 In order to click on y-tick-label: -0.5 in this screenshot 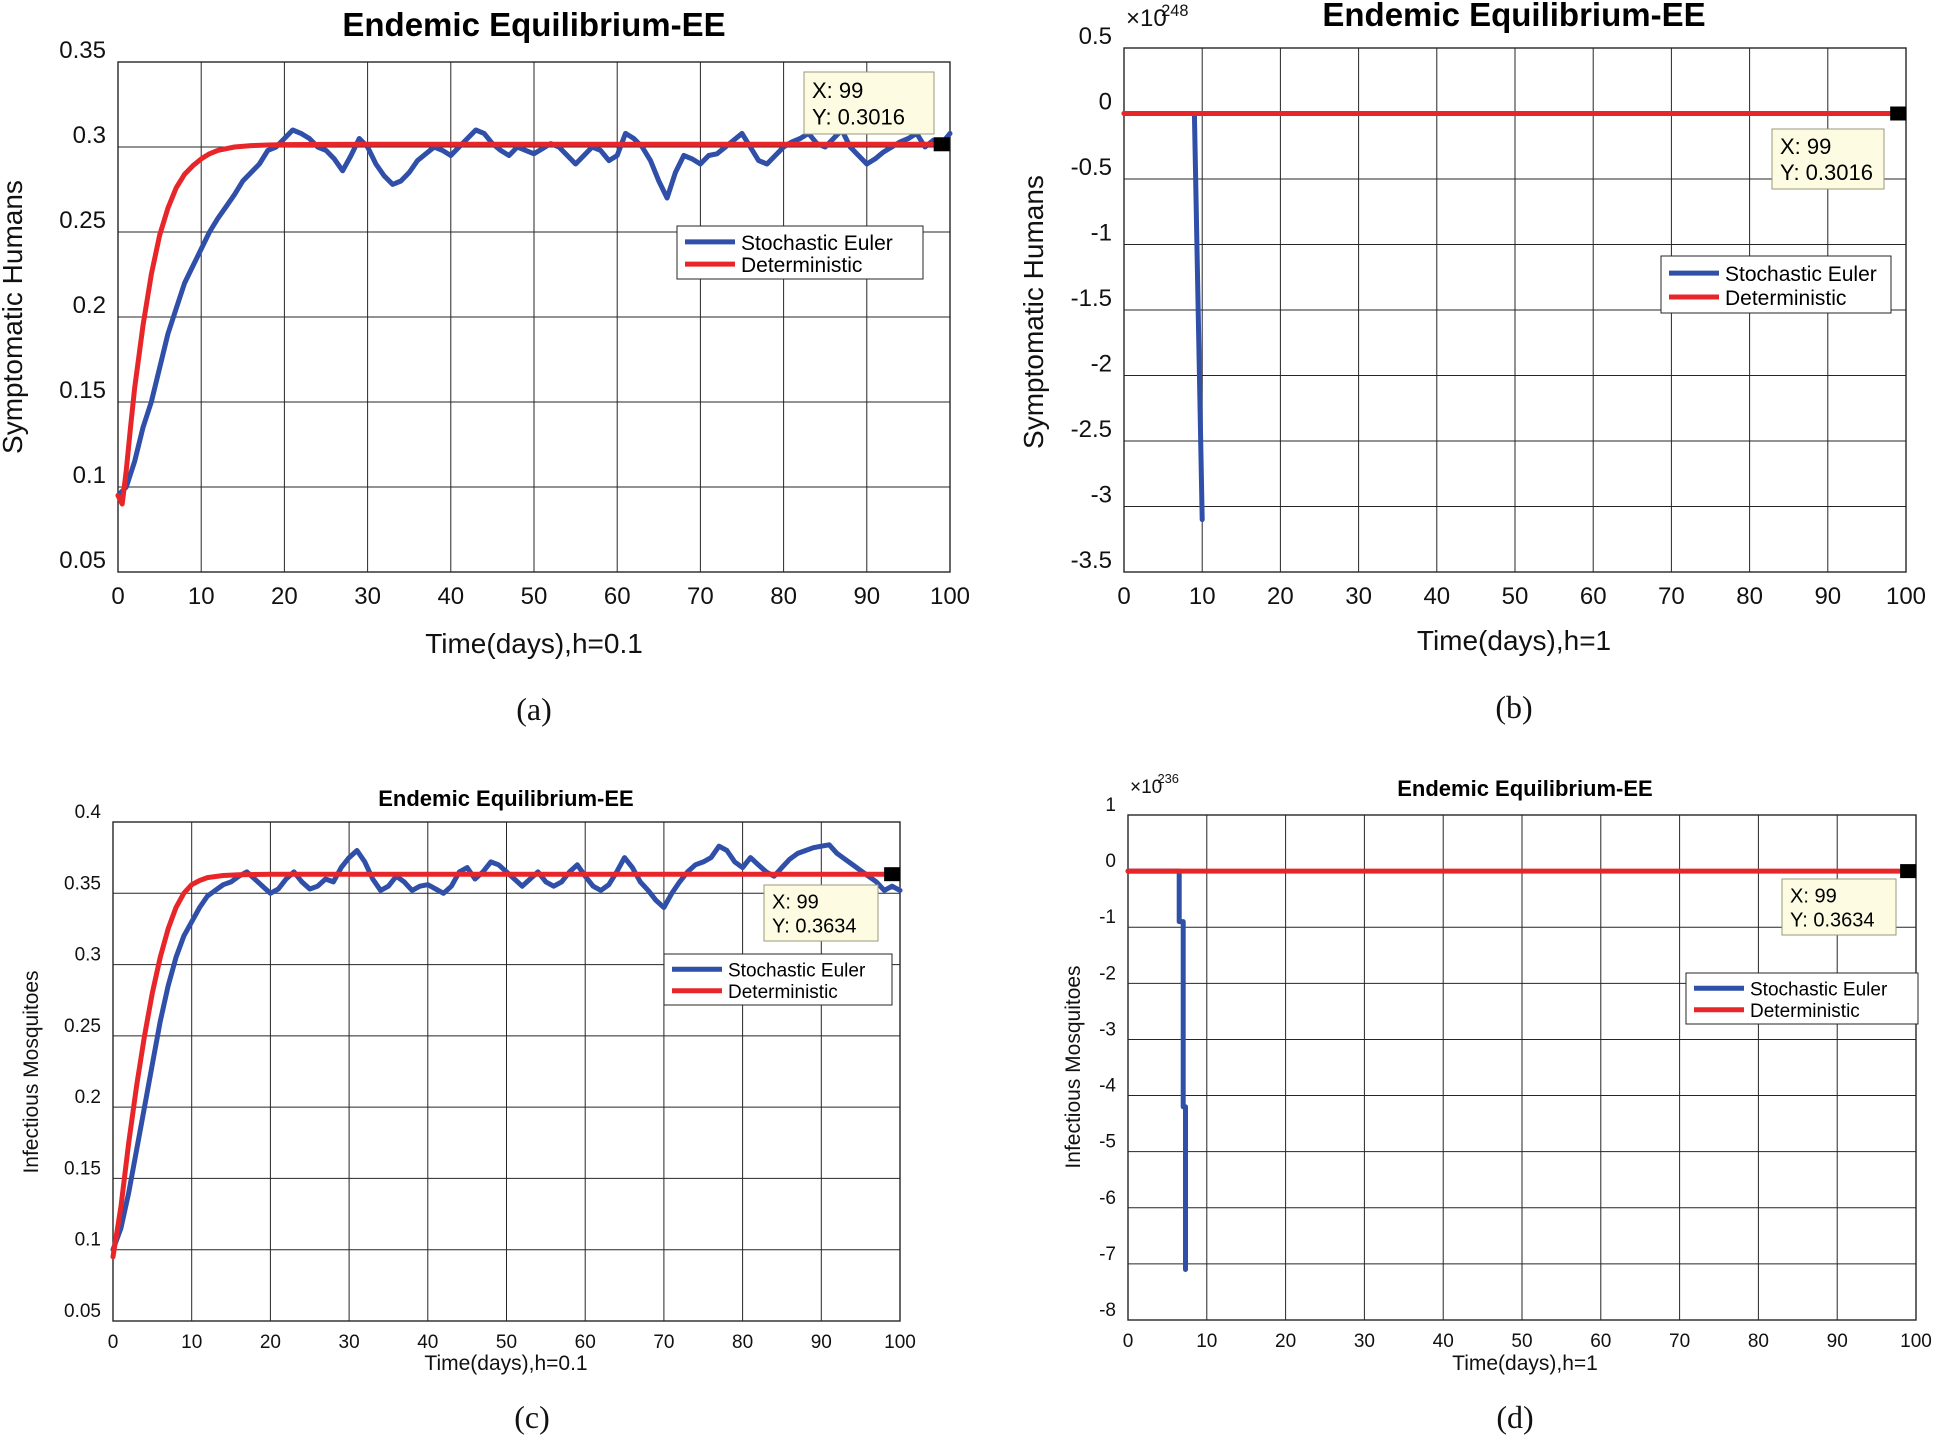, I will do `click(1091, 167)`.